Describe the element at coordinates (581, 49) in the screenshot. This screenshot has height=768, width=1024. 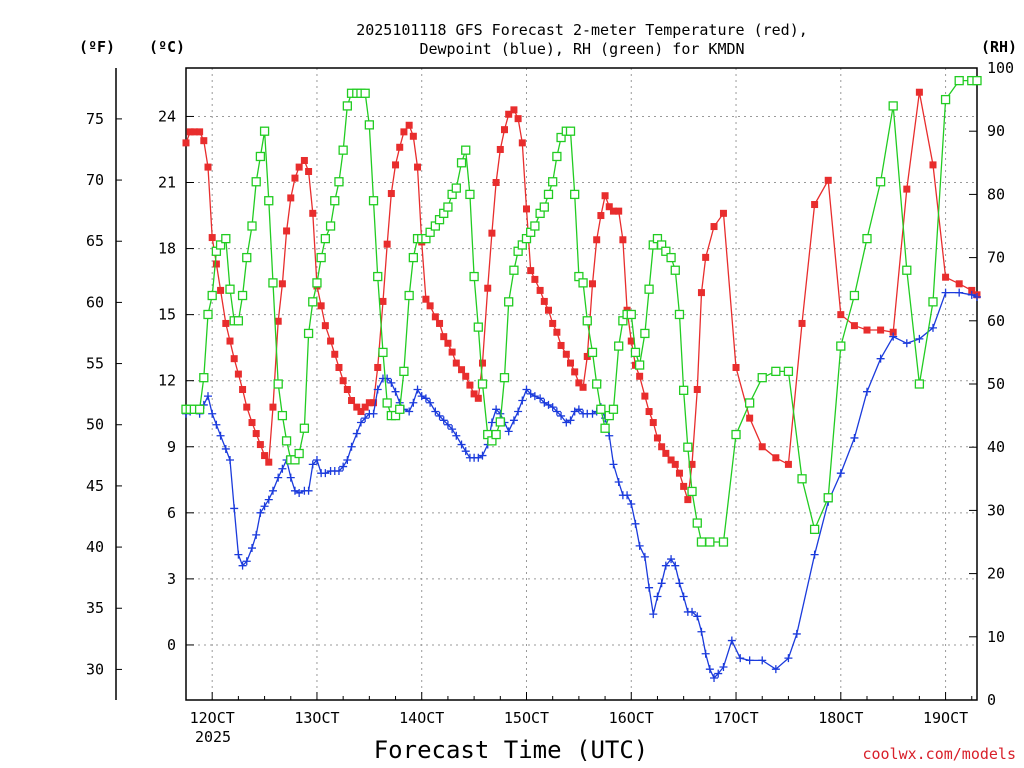
I see `chart-title-line-2: Dewpoint (blue), RH (green) for KMDN` at that location.